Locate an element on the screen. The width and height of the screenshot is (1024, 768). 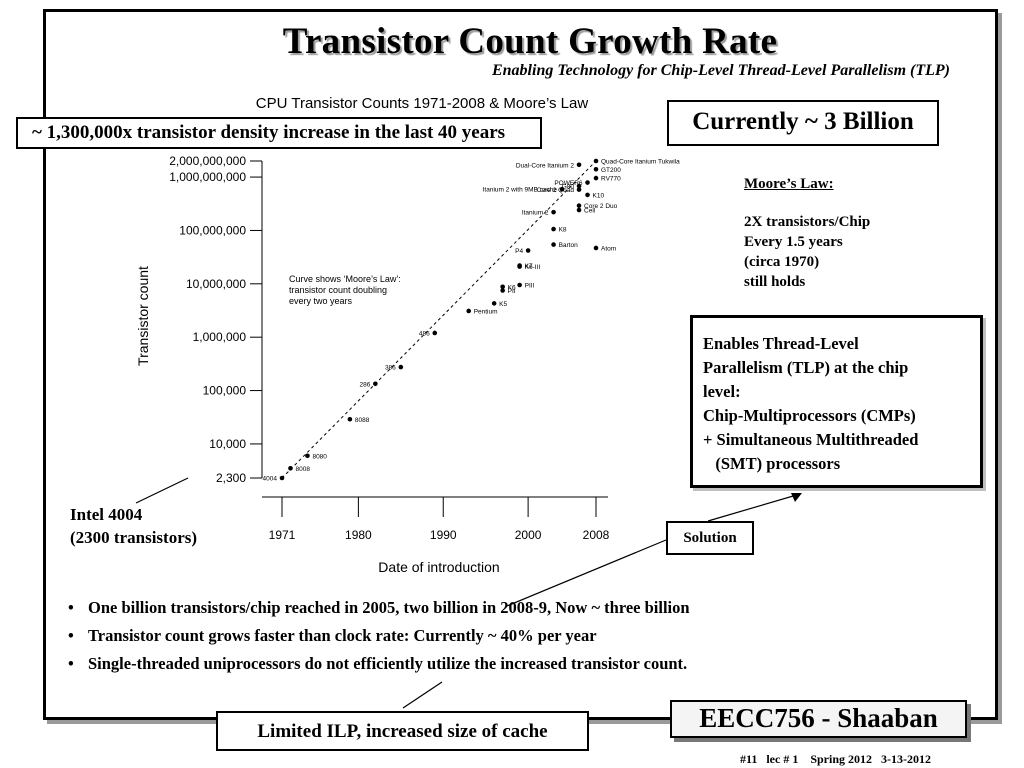
moores-law-line: (circa 1970) is located at coordinates (782, 262).